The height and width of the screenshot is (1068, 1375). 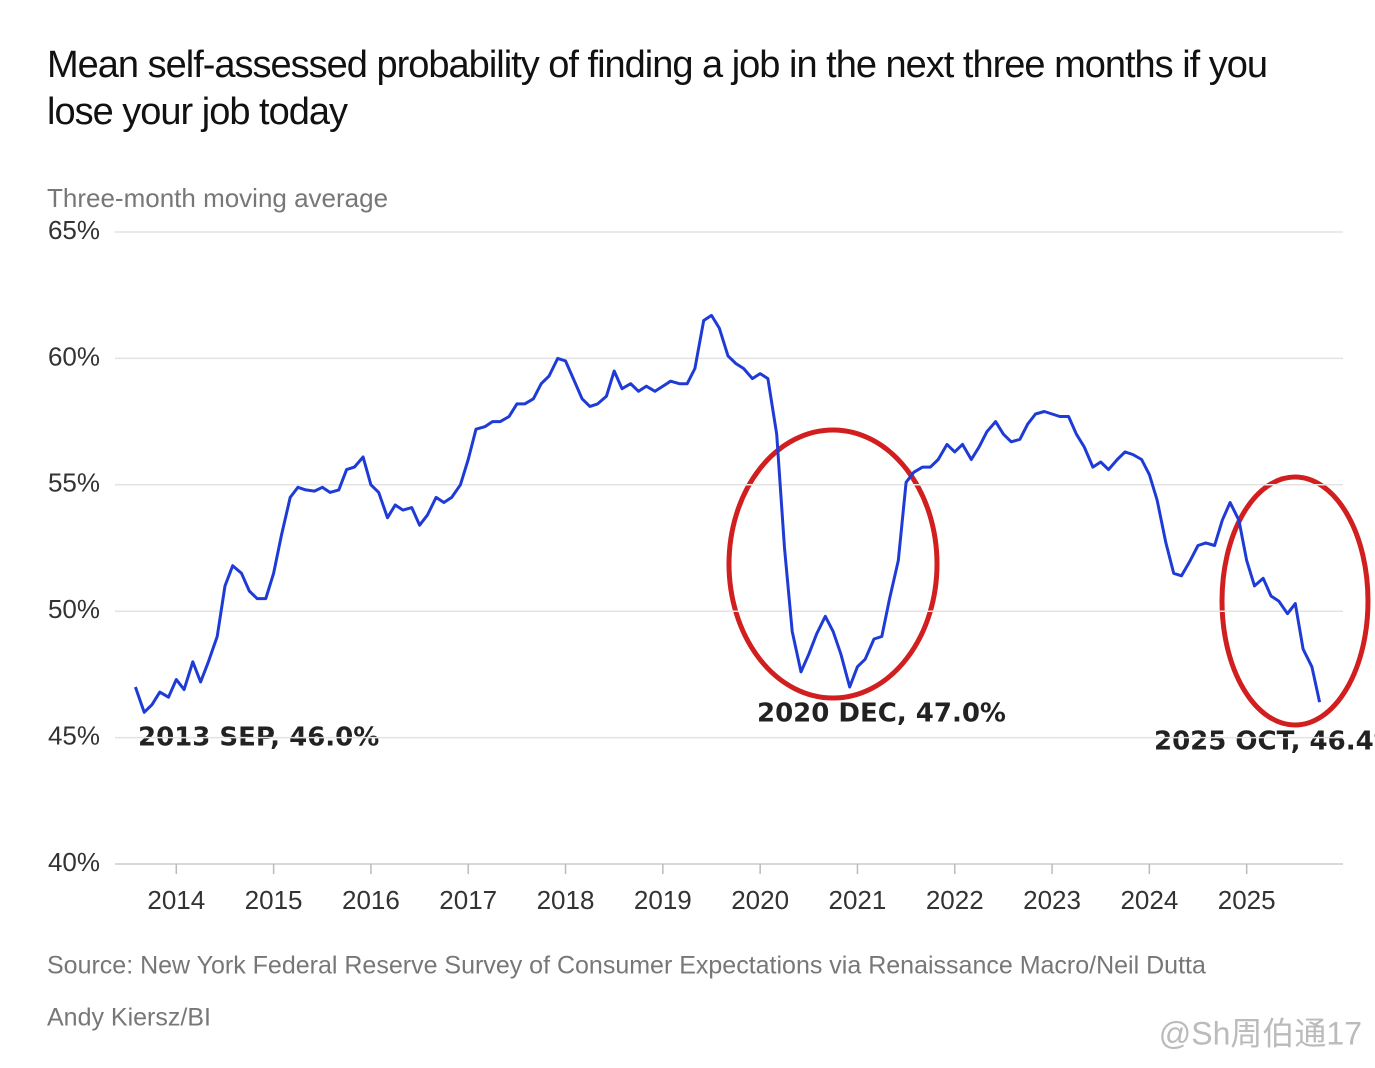 I want to click on x-tick-label: 2025, so click(x=1247, y=900).